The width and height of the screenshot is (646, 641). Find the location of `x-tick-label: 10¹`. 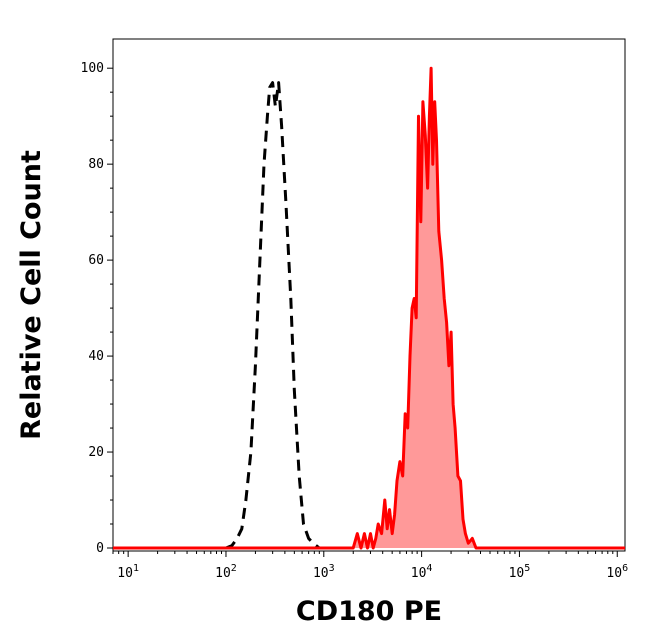

x-tick-label: 10¹ is located at coordinates (128, 572).